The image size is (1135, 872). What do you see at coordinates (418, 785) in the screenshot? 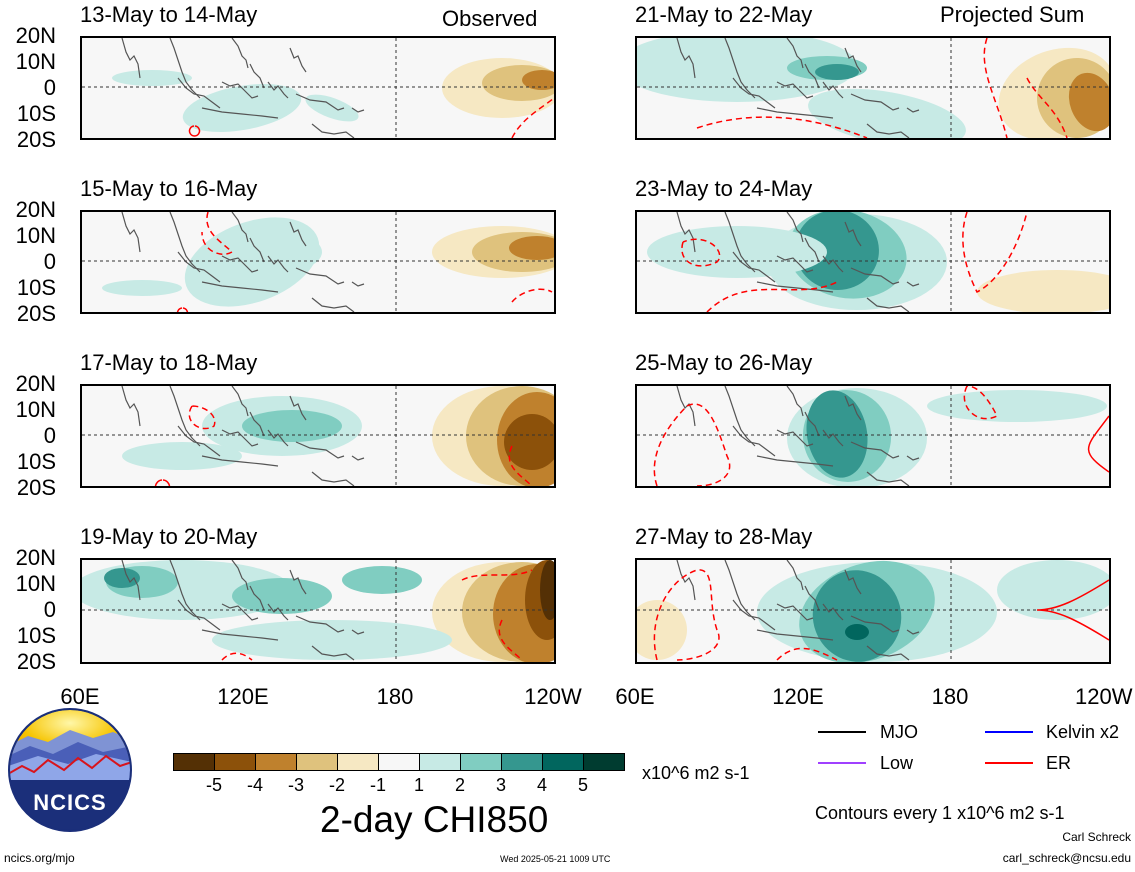
I see `colorbar-tick-label: 1` at bounding box center [418, 785].